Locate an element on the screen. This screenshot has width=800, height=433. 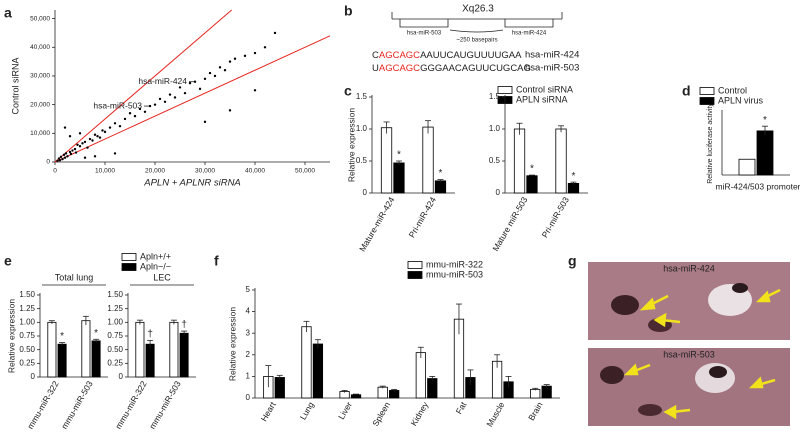
y-tick-label: 10,000 is located at coordinates (40, 133).